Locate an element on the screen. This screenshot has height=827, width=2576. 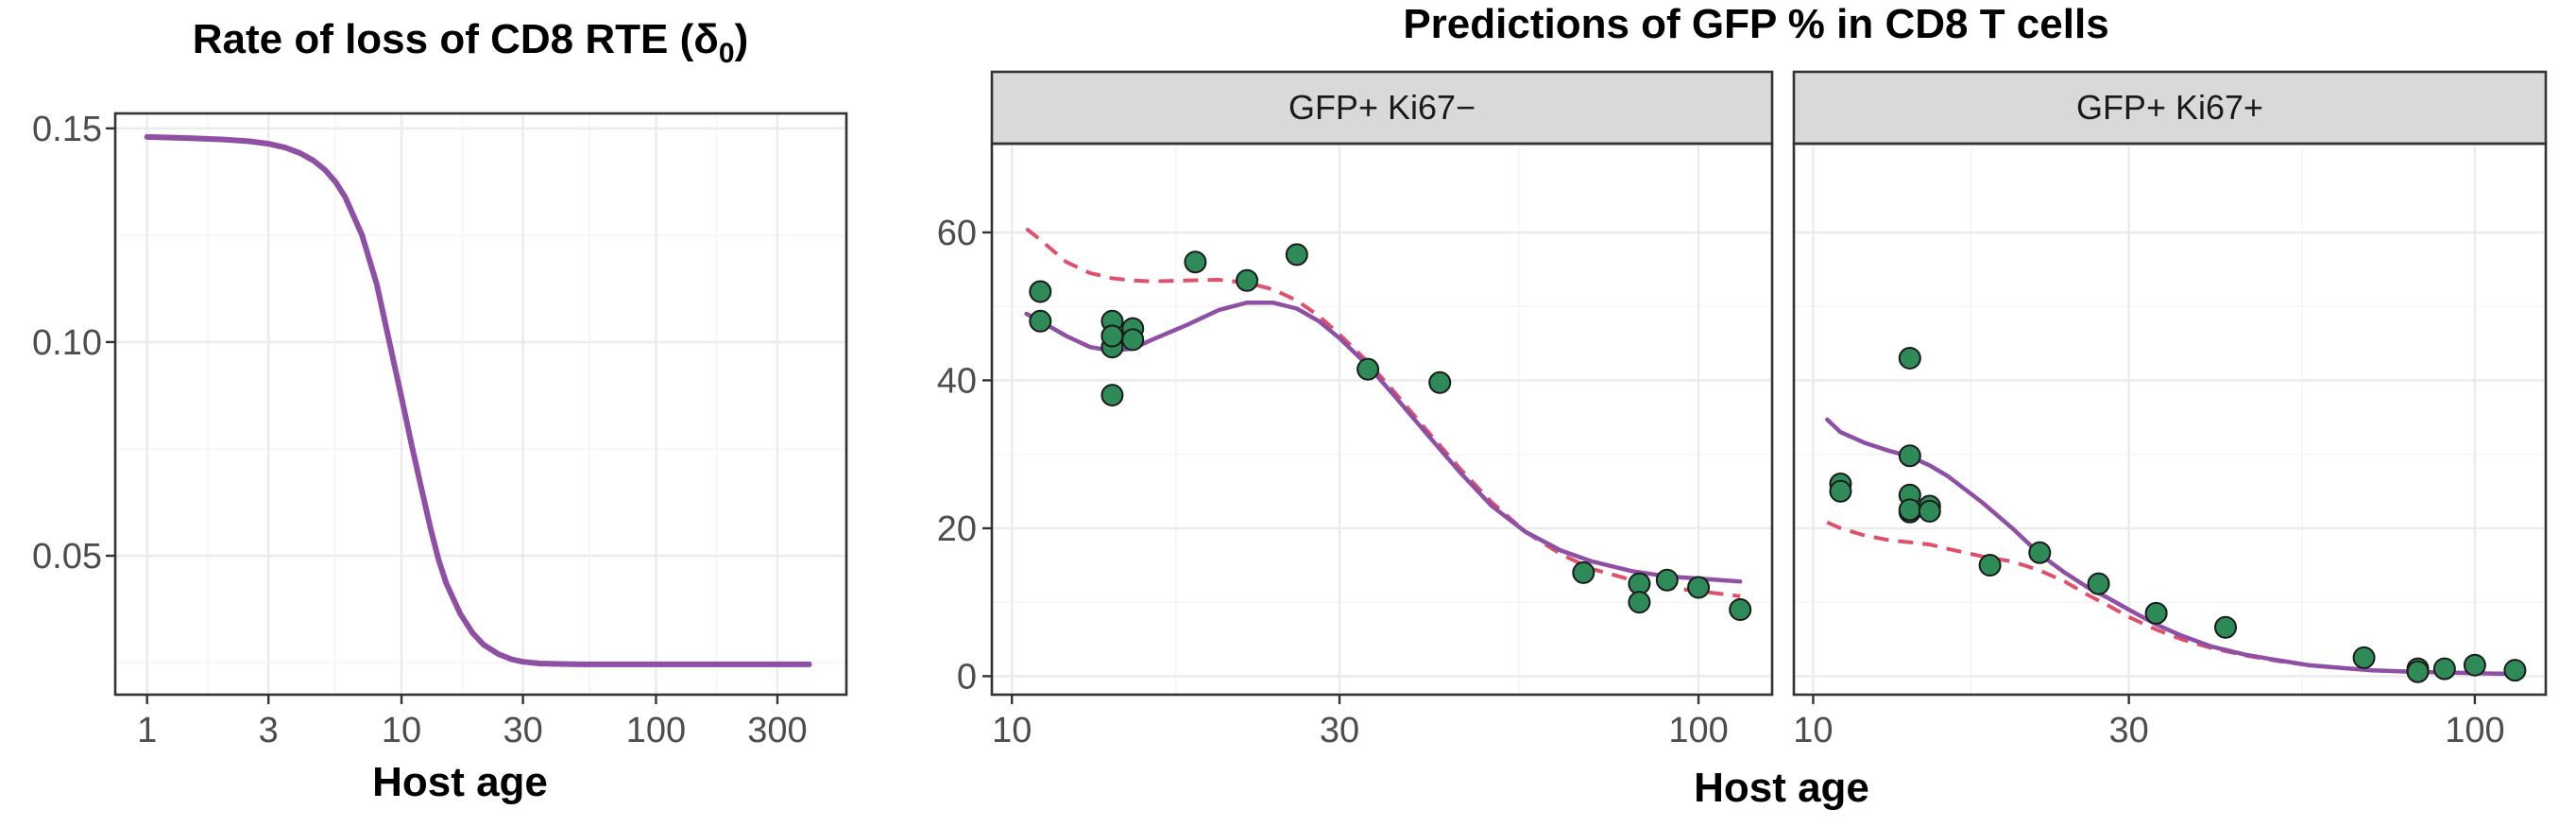
left-x-axis-title: Host age is located at coordinates (460, 782).